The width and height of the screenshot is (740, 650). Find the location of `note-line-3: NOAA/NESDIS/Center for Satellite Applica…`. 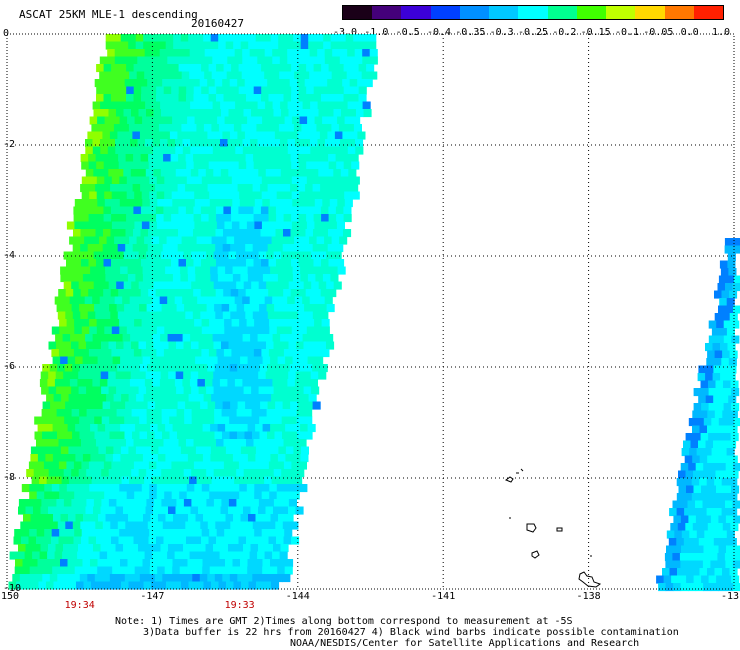

note-line-3: NOAA/NESDIS/Center for Satellite Applica… is located at coordinates (465, 643).